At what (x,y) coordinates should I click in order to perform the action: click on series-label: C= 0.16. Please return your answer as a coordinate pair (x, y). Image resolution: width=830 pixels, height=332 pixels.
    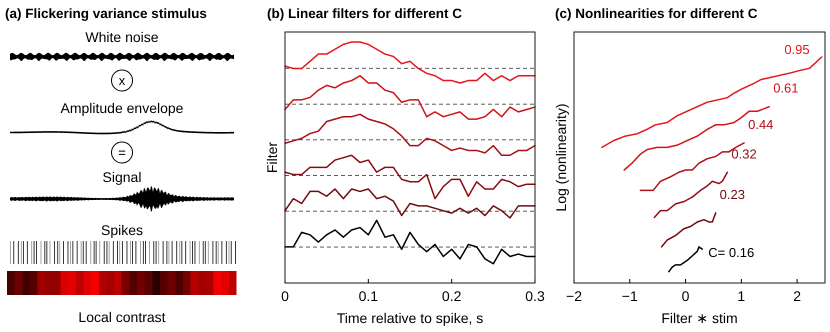
    Looking at the image, I should click on (731, 252).